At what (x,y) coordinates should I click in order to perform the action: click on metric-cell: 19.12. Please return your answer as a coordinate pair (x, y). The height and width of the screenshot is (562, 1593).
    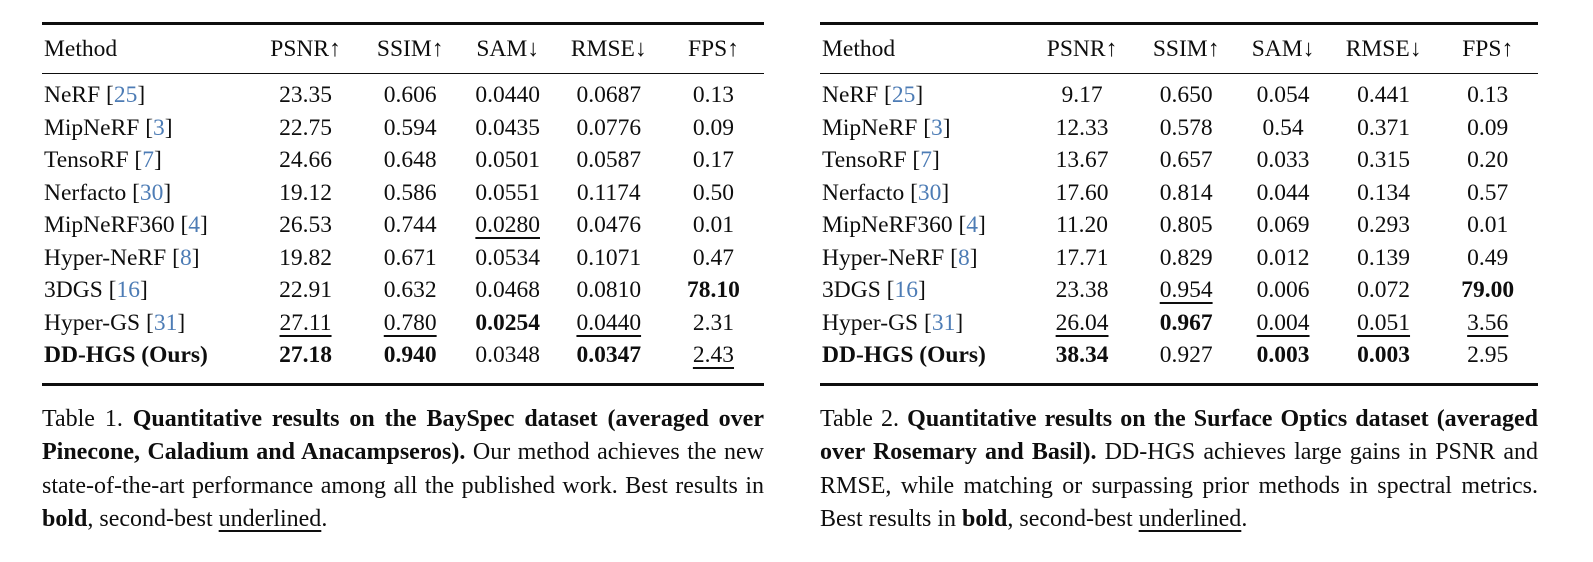
    Looking at the image, I should click on (305, 192).